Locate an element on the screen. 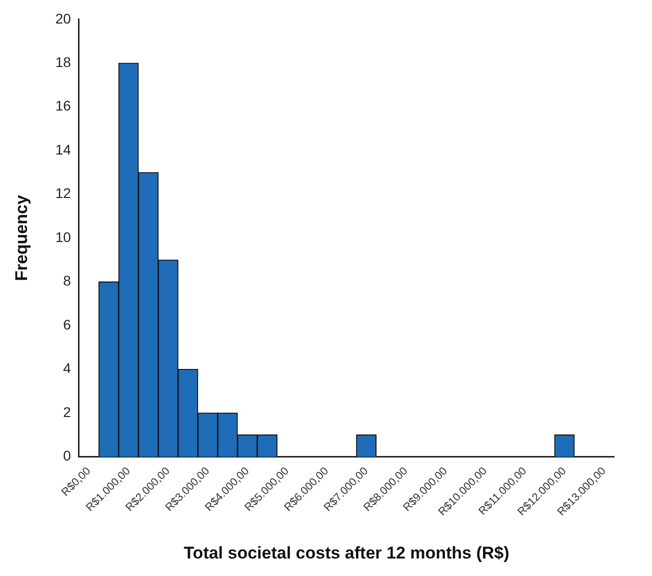 This screenshot has width=652, height=576. y-tick-label: 0 is located at coordinates (67, 456).